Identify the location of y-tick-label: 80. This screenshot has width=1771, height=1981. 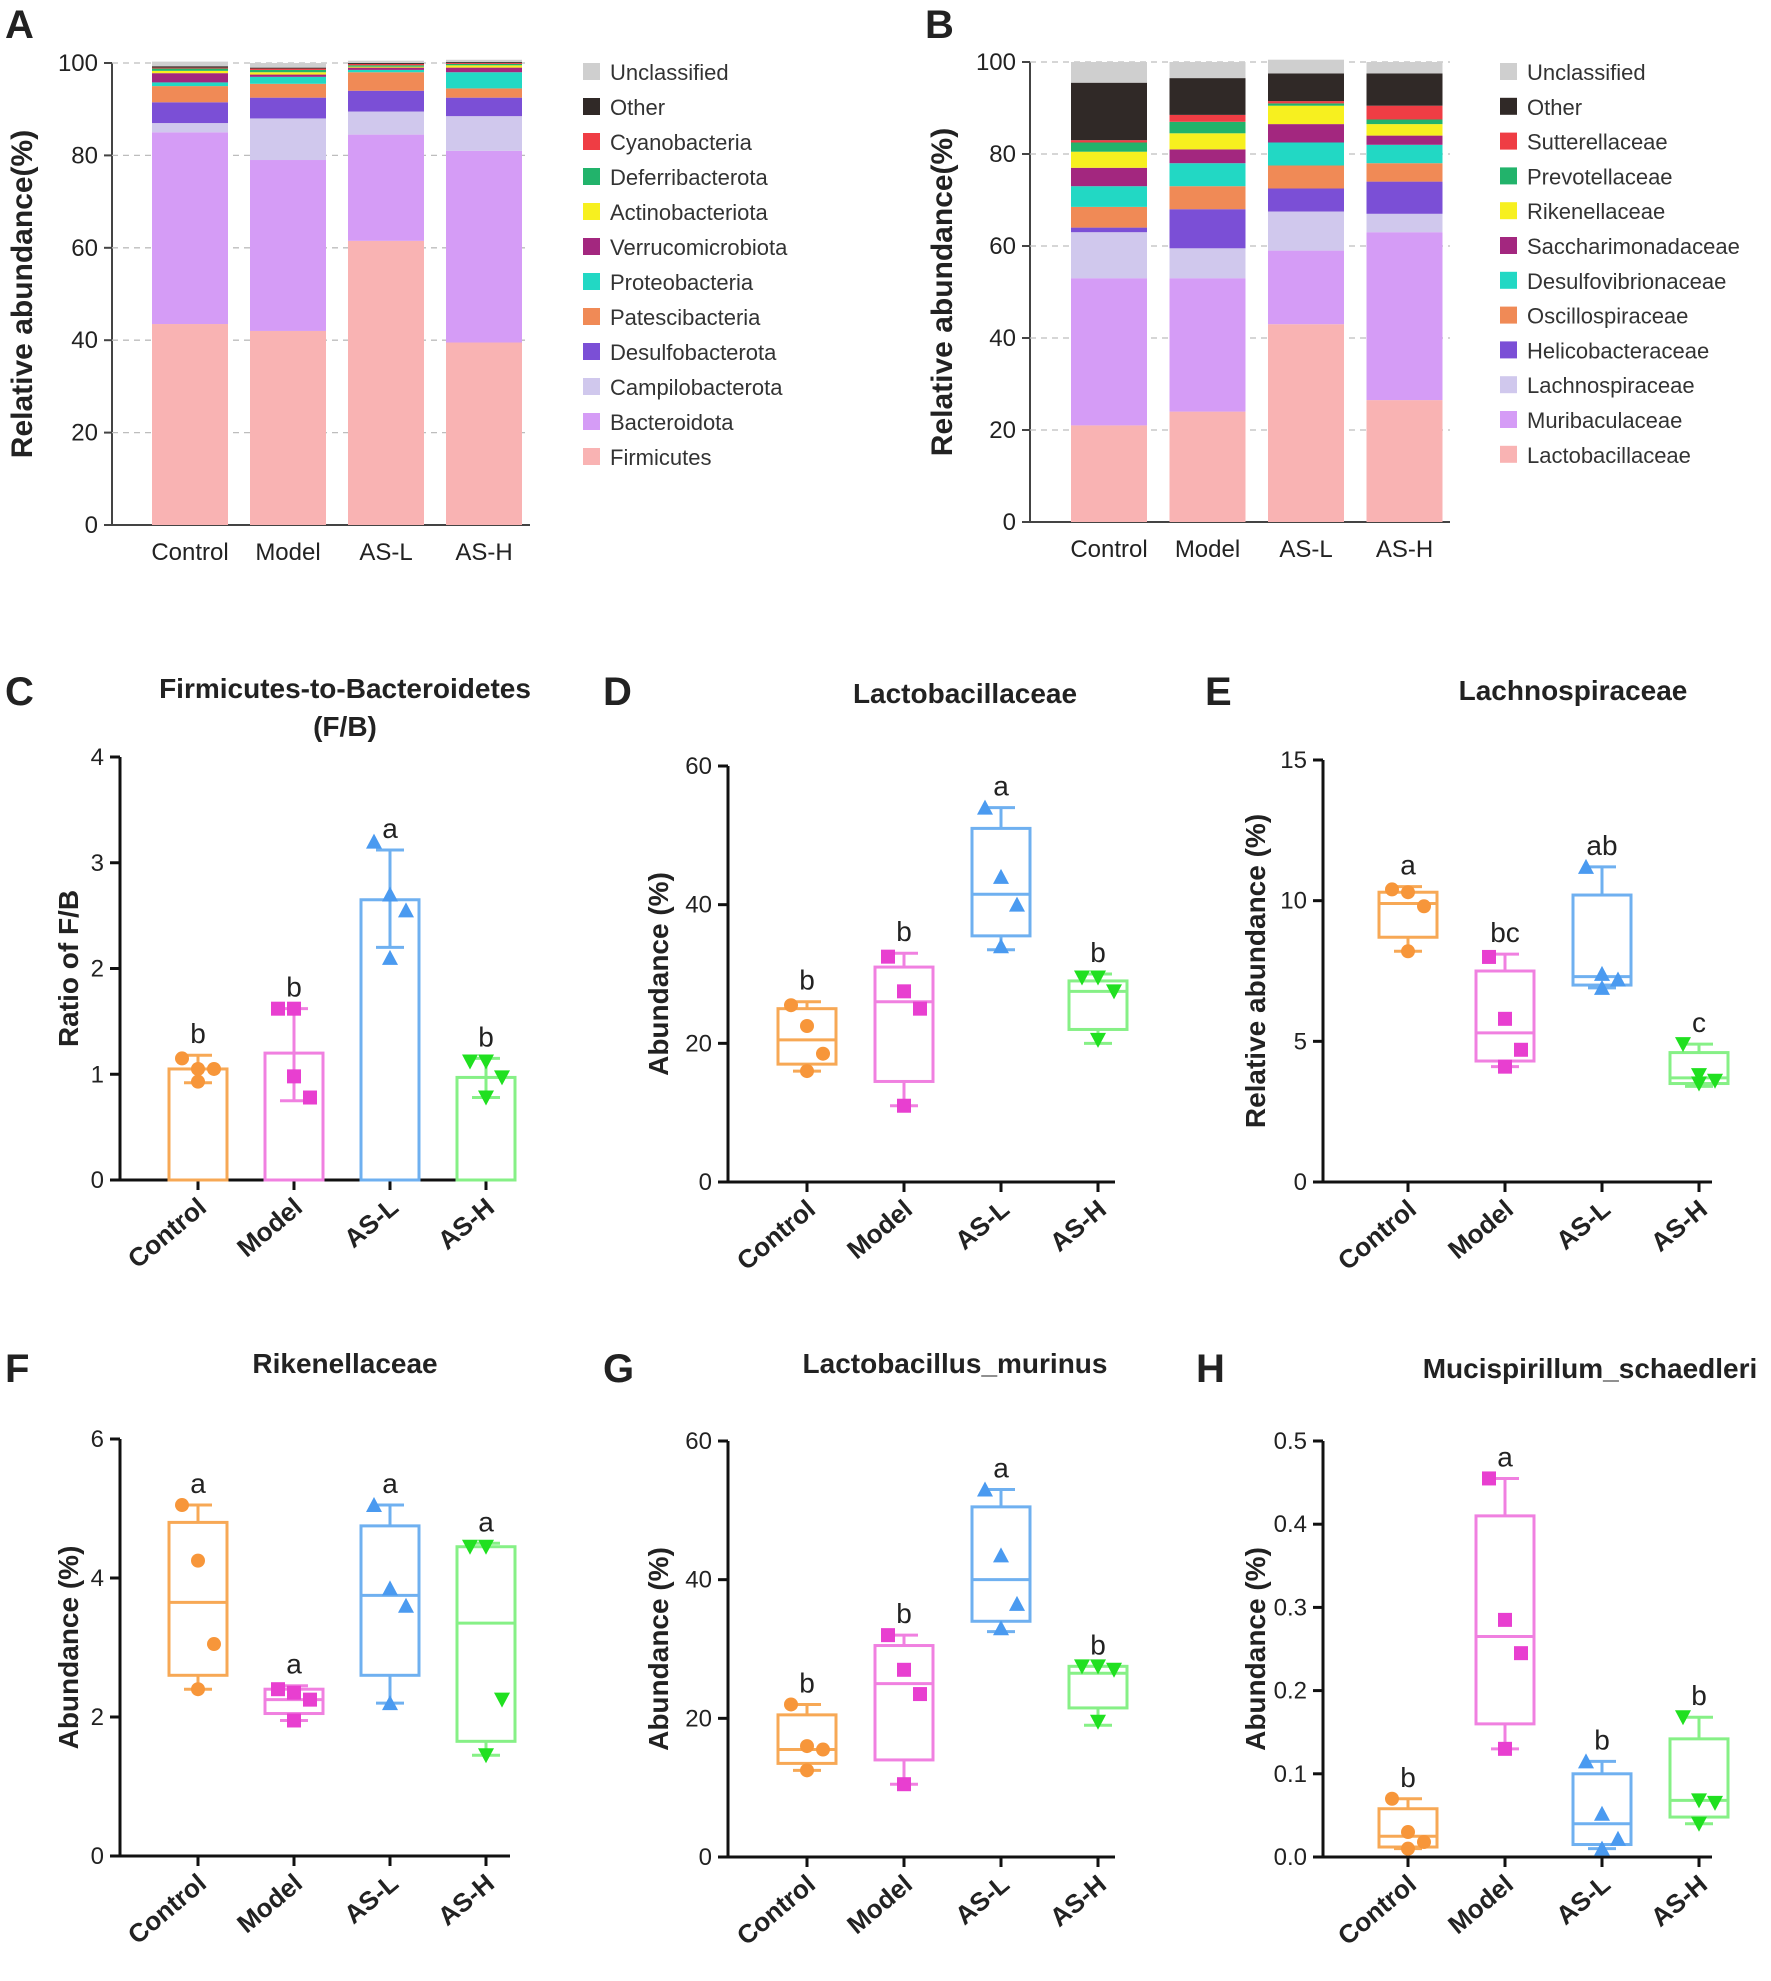
(1002, 154).